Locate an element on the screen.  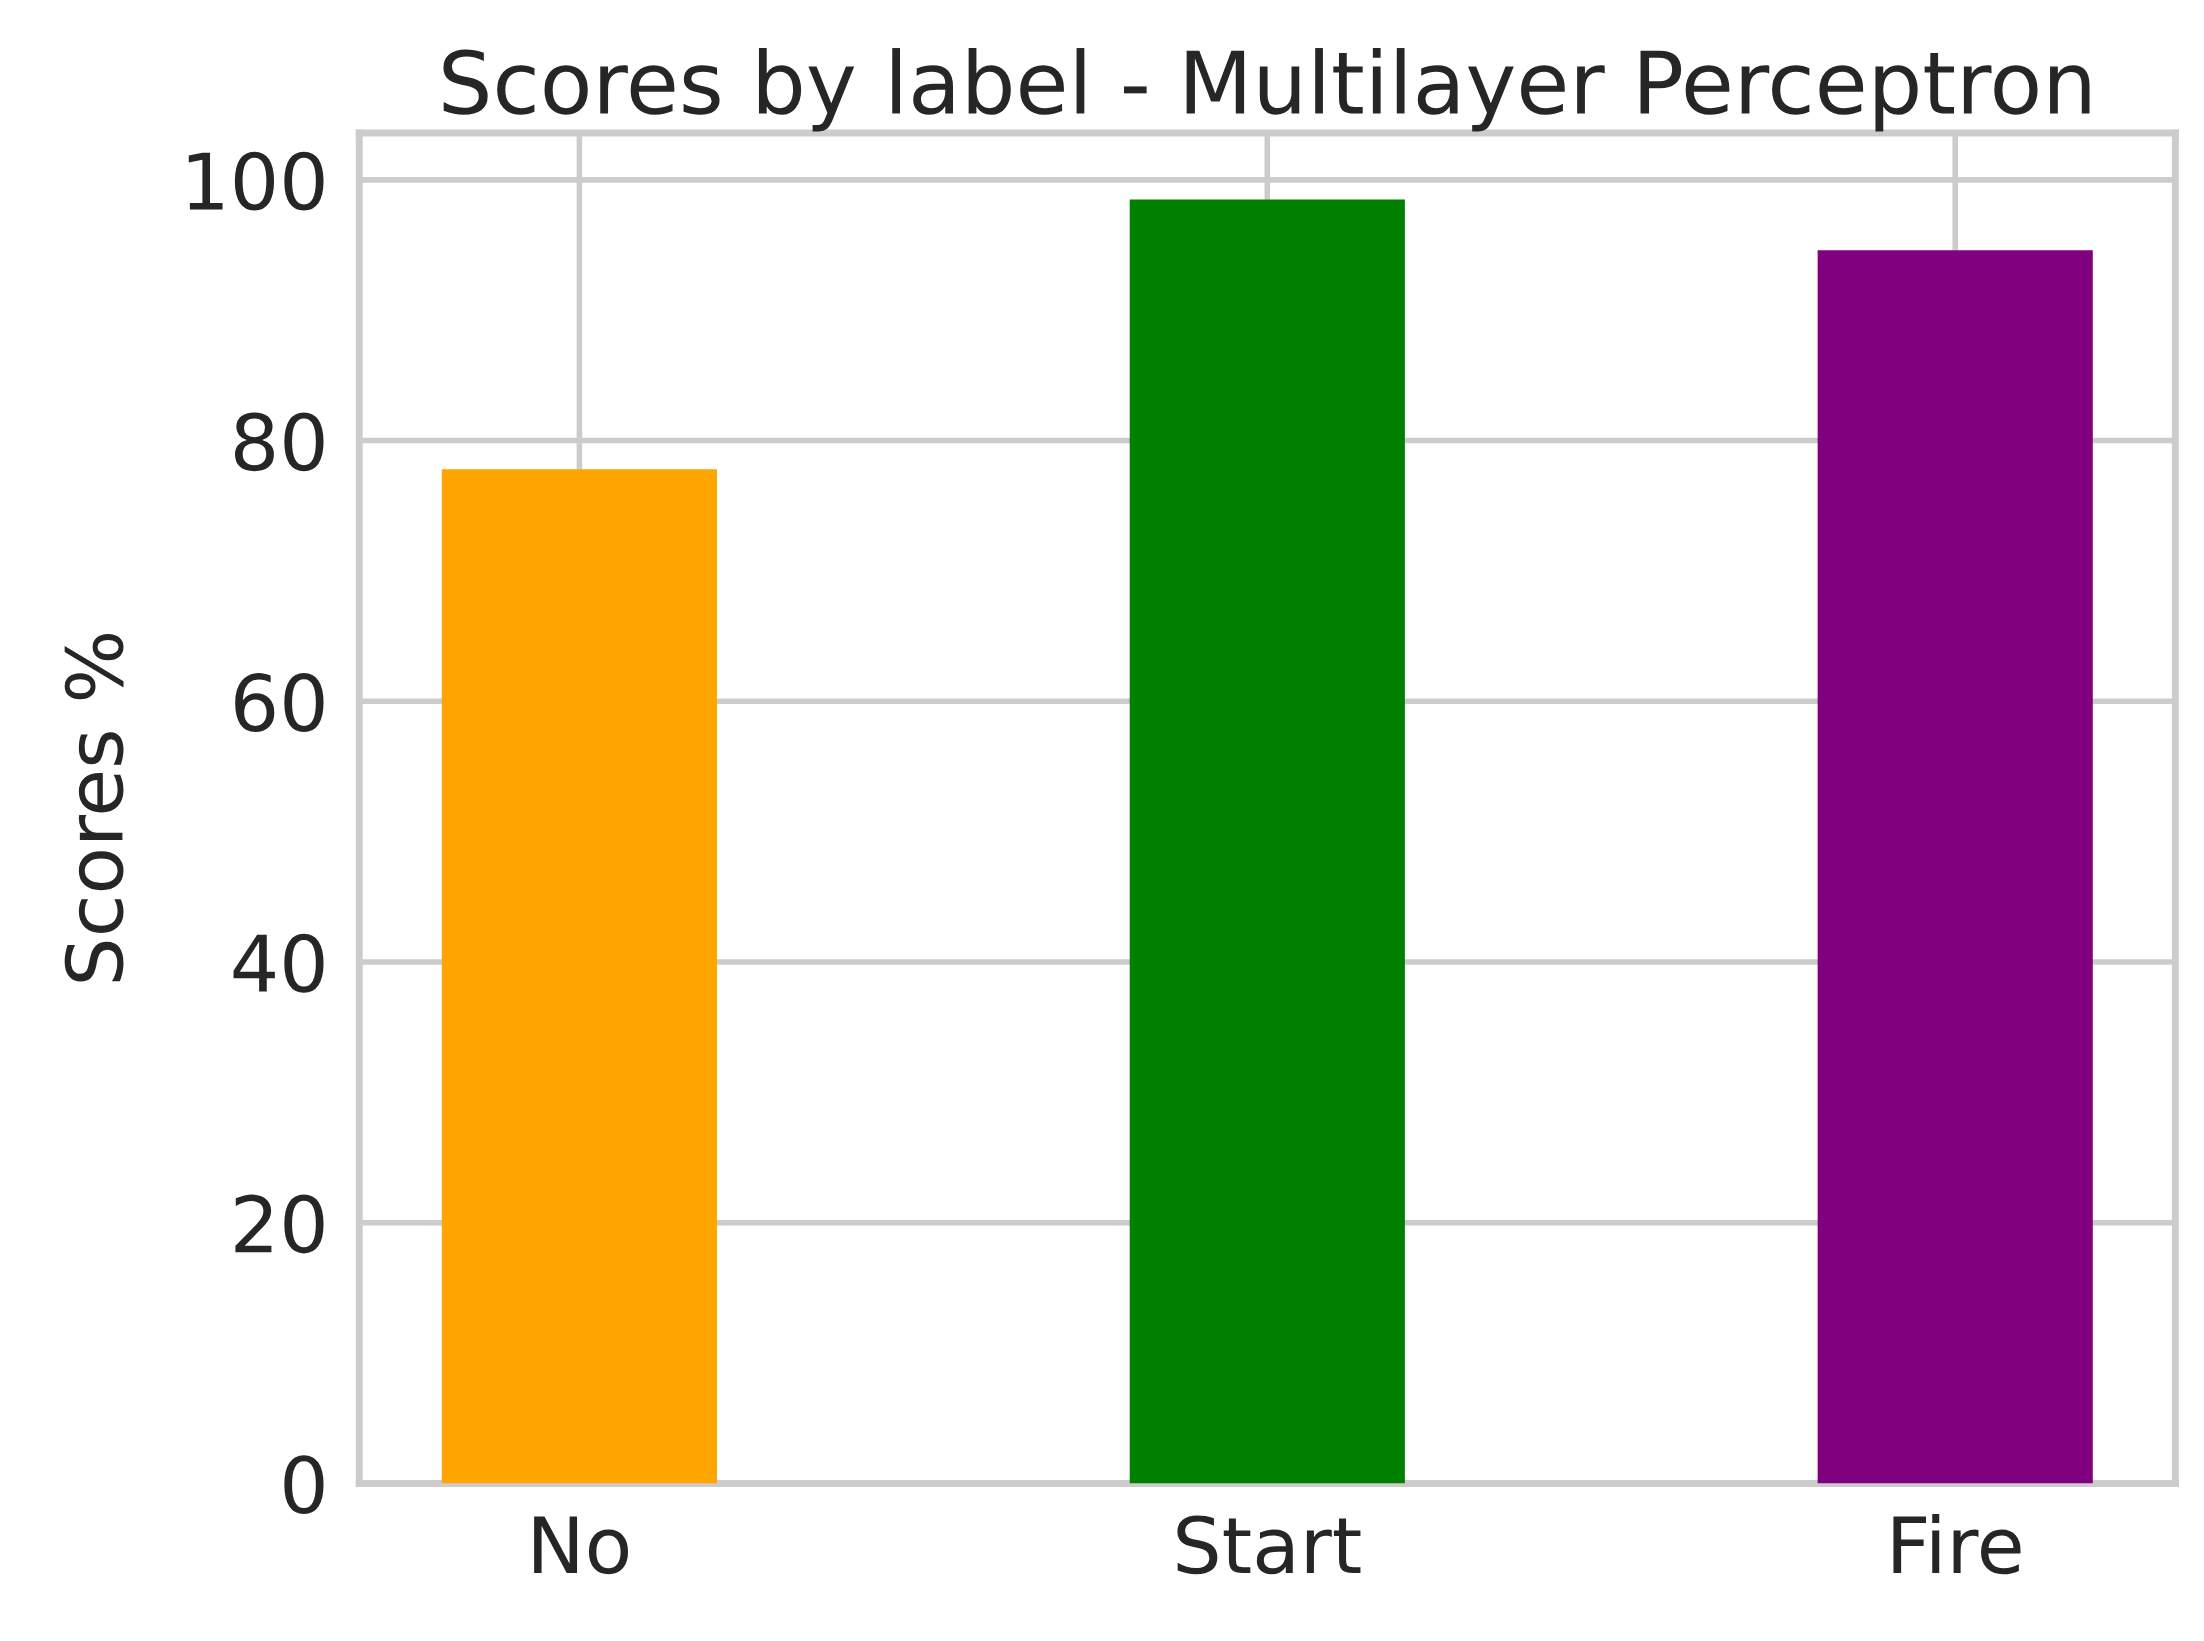
y-tick-label: 20 is located at coordinates (279, 1224).